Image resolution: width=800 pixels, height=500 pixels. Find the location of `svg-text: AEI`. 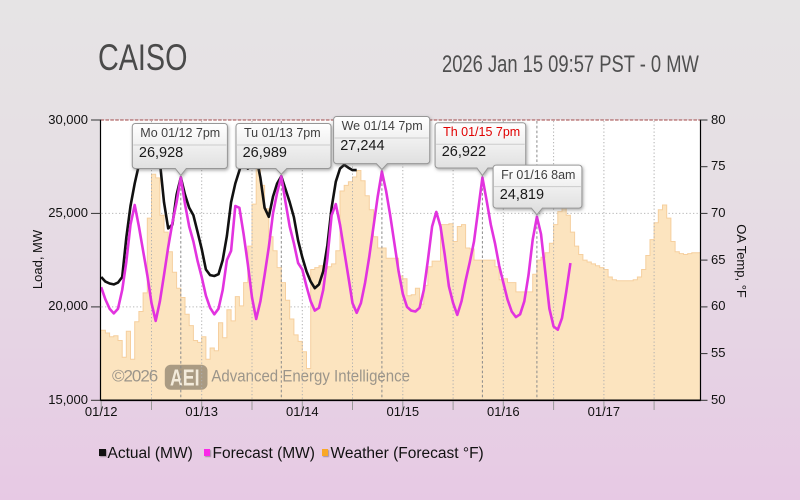

svg-text: AEI is located at coordinates (185, 378).